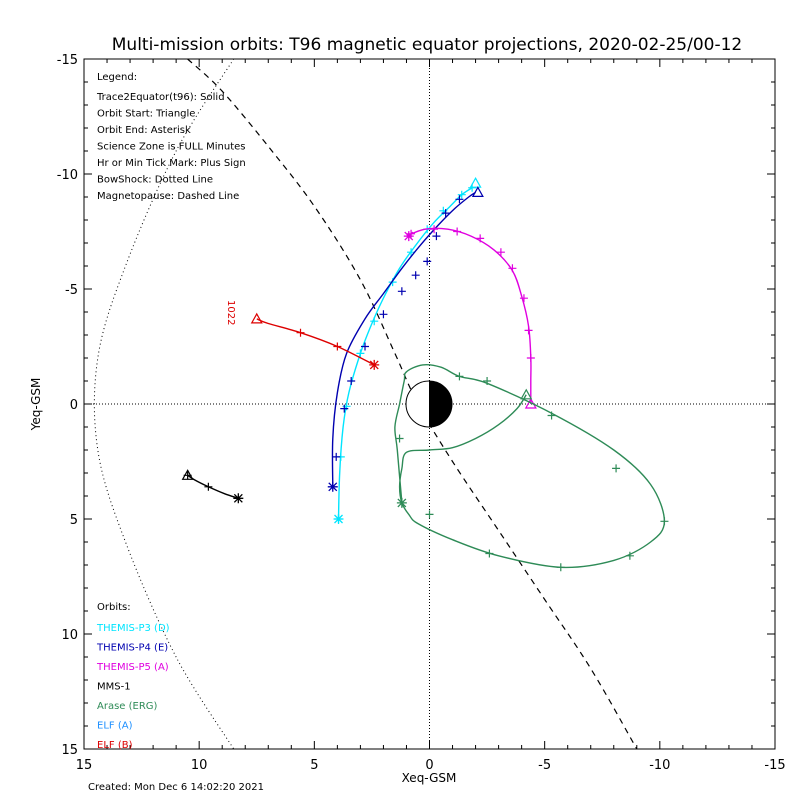  What do you see at coordinates (429, 404) in the screenshot?
I see `earth-icon` at bounding box center [429, 404].